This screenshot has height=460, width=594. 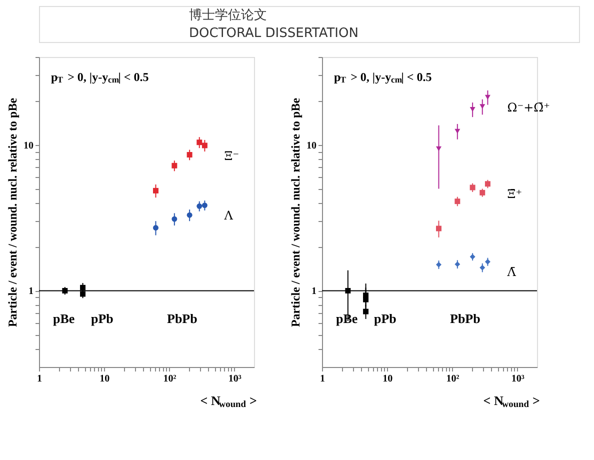 What do you see at coordinates (528, 107) in the screenshot?
I see `series-label: Ω⁻+Ω̄⁺` at bounding box center [528, 107].